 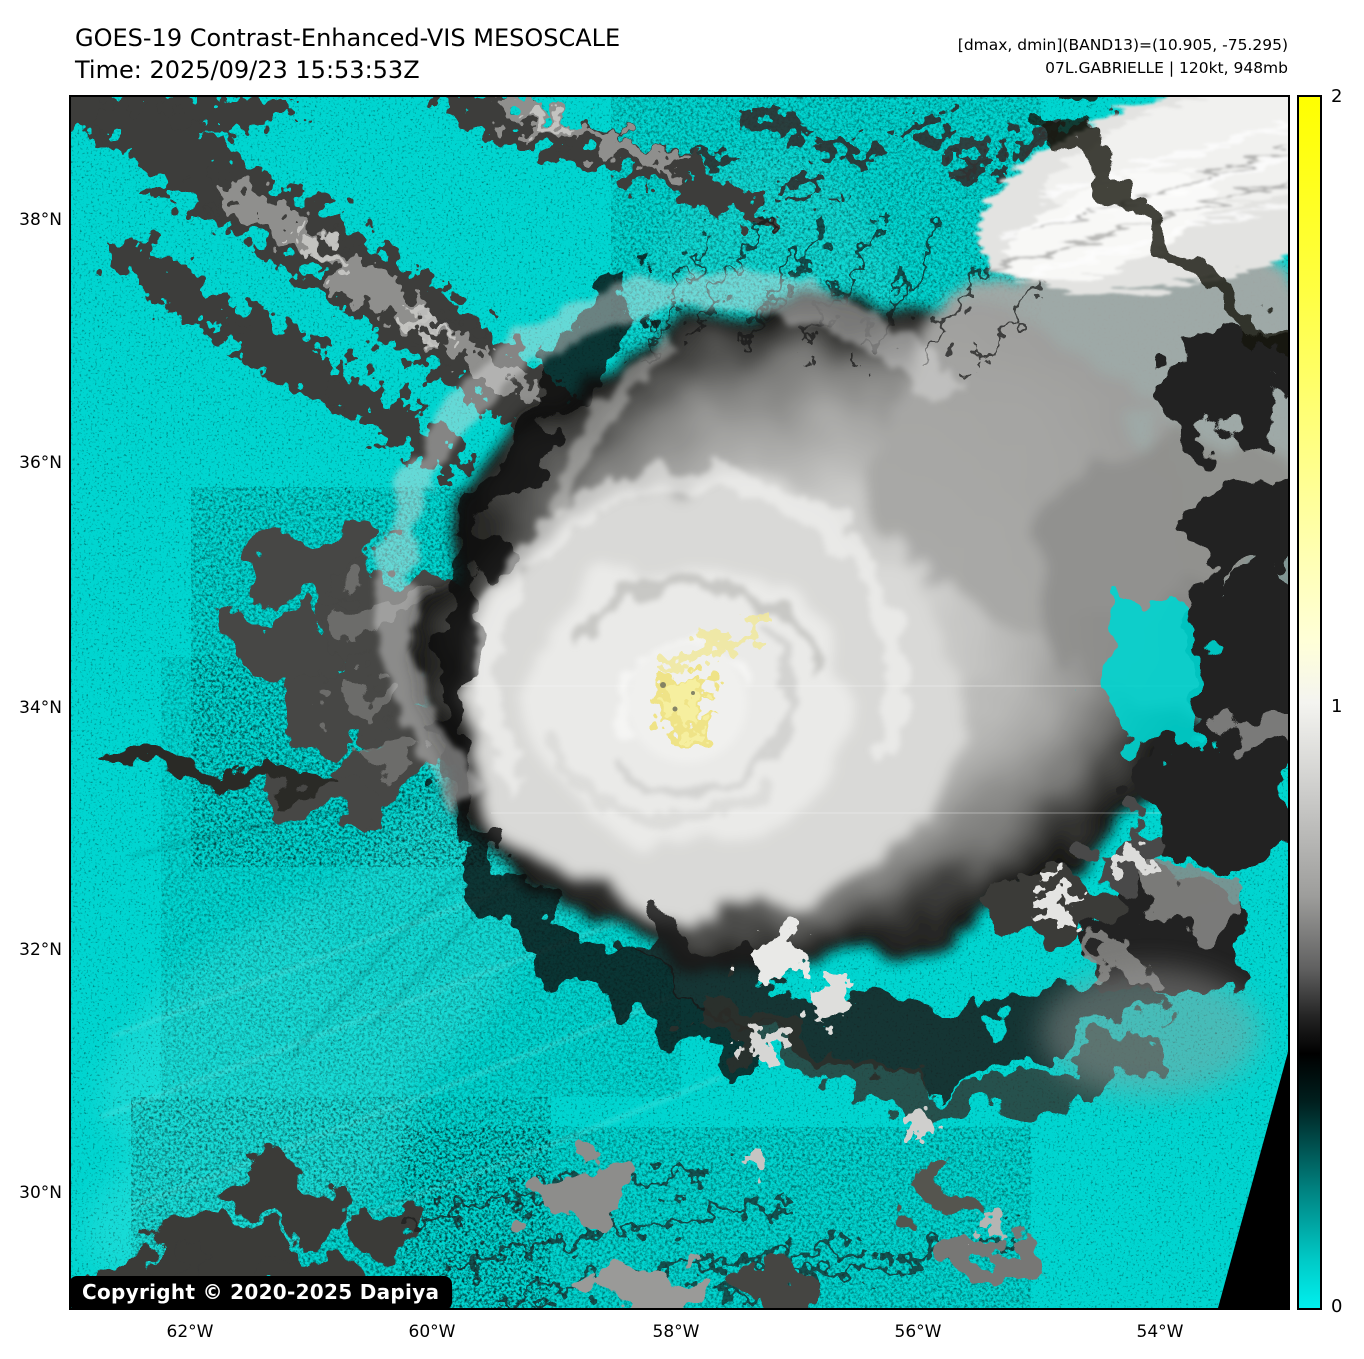 What do you see at coordinates (1184, 667) in the screenshot?
I see `east-cloud-cluster` at bounding box center [1184, 667].